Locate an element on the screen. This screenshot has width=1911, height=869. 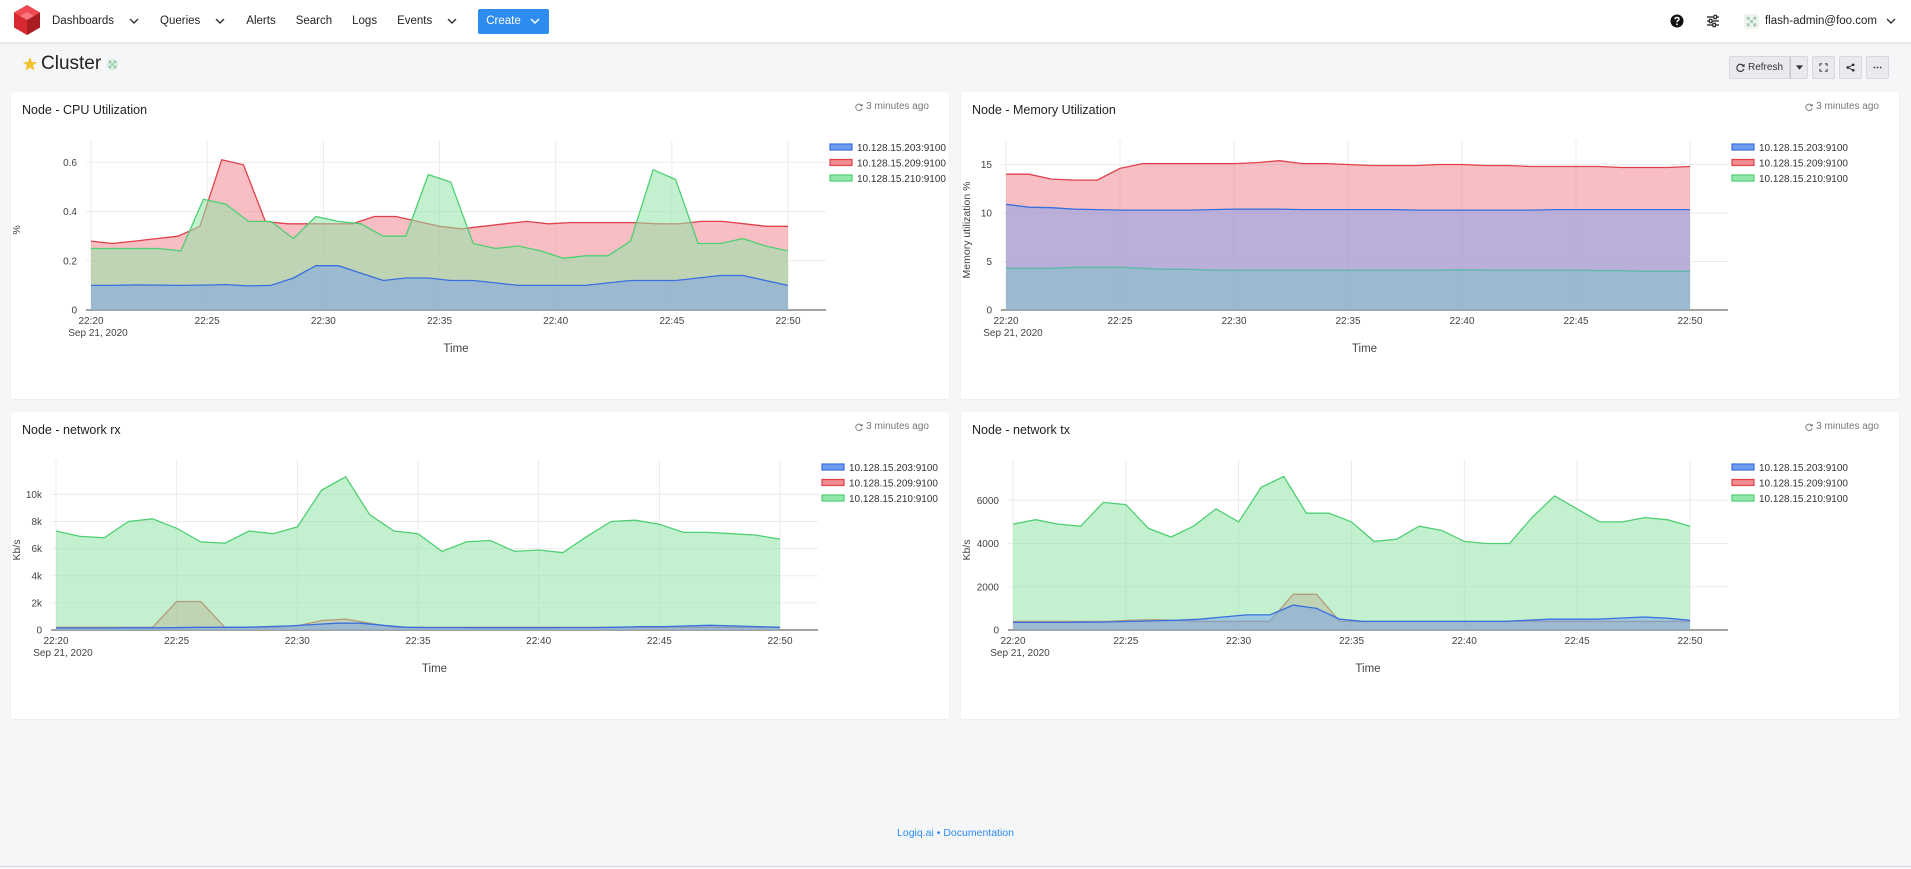
nav-logs: Logs is located at coordinates (364, 21).